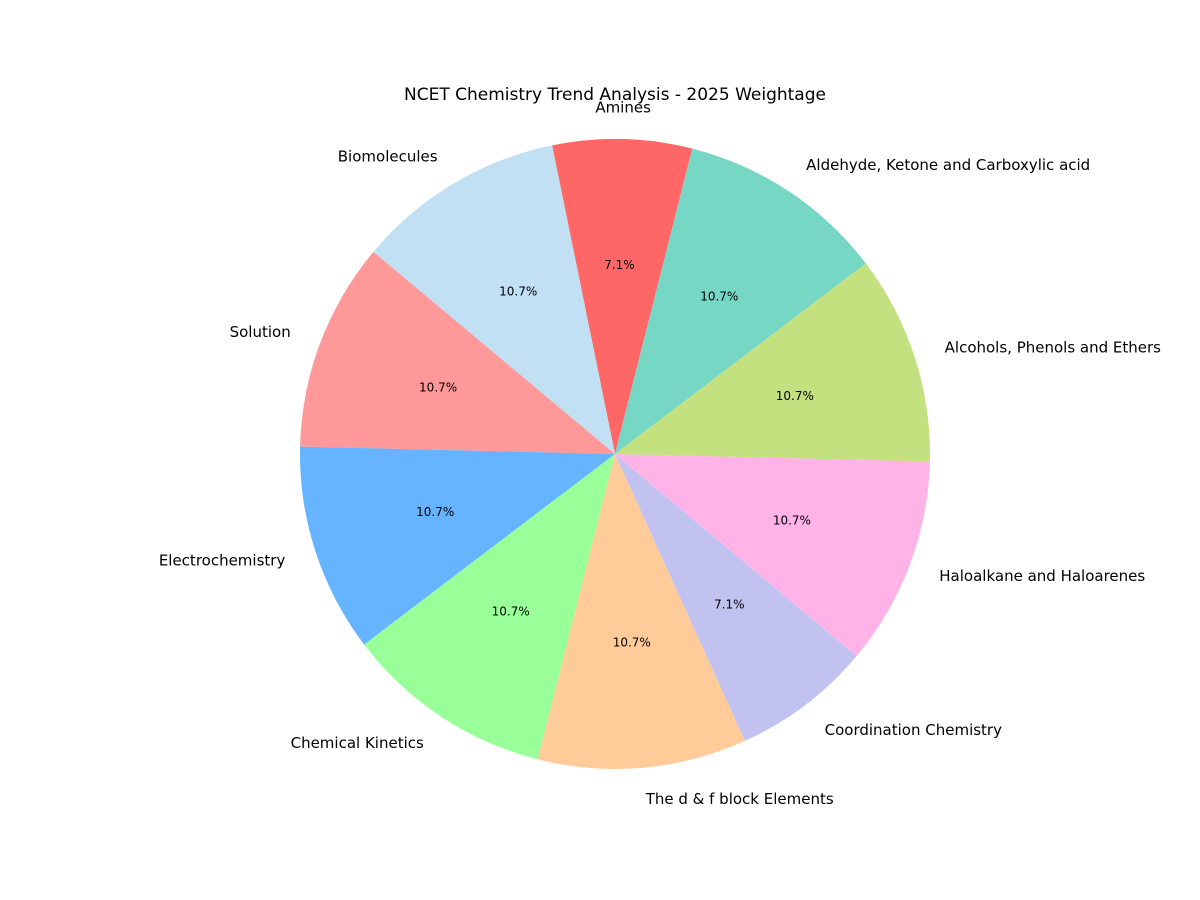  Describe the element at coordinates (913, 730) in the screenshot. I see `category-label: Coordination Chemistry` at that location.